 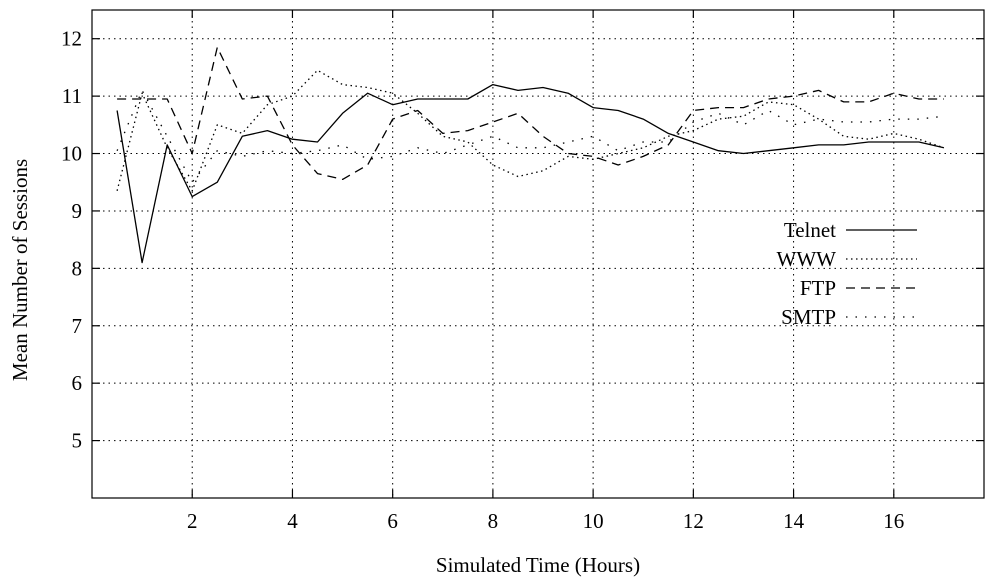 I want to click on legend-label-telnet: Telnet, so click(x=810, y=230).